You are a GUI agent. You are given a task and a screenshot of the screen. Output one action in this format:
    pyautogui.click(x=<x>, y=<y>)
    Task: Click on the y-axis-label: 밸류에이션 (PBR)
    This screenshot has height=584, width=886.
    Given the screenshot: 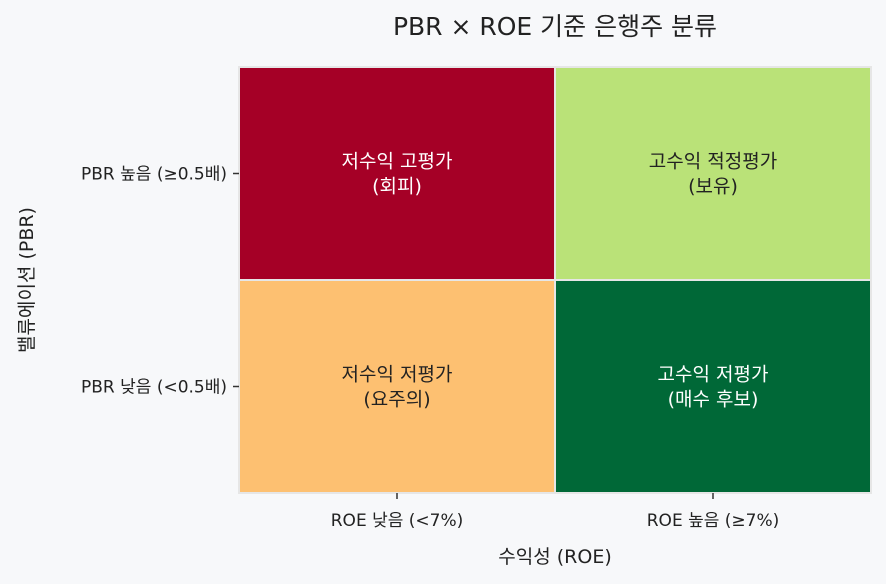 What is the action you would take?
    pyautogui.click(x=27, y=280)
    